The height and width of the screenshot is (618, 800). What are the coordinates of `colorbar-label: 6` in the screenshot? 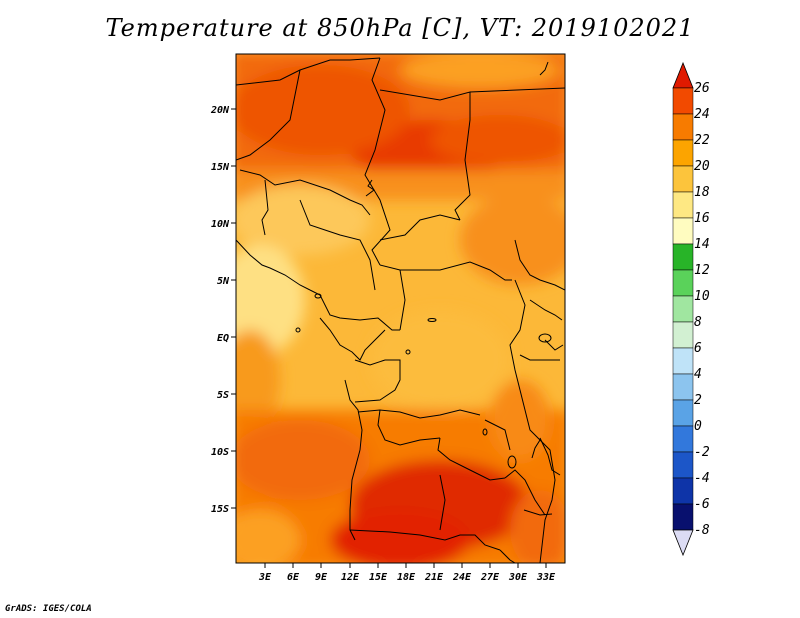 It's located at (698, 348).